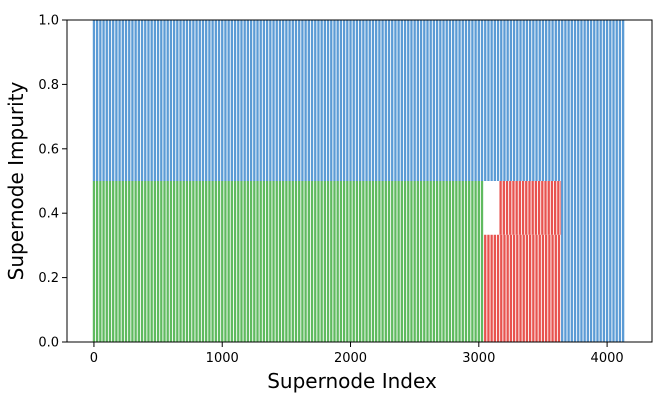 The height and width of the screenshot is (400, 660). What do you see at coordinates (352, 381) in the screenshot?
I see `x-axis-label: Supernode Index` at bounding box center [352, 381].